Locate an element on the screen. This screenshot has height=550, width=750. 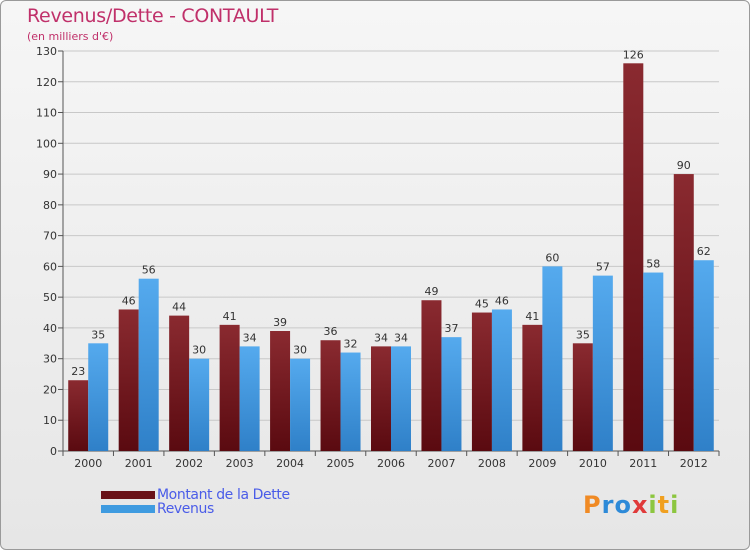
y-tick-label: 60 is located at coordinates (50, 266).